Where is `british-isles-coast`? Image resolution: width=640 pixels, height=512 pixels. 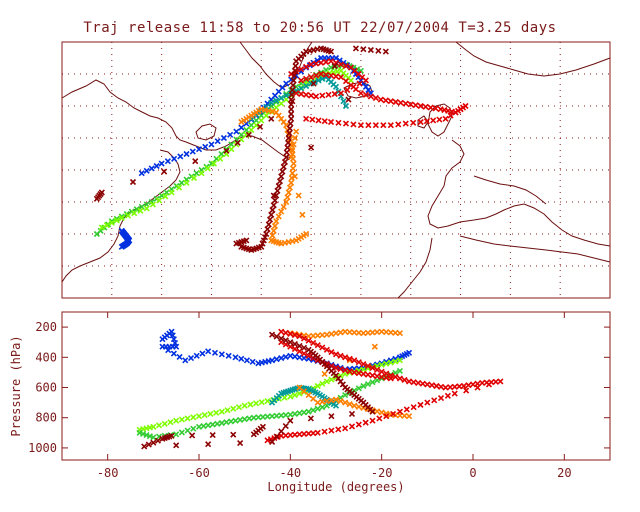 british-isles-coast is located at coordinates (435, 120).